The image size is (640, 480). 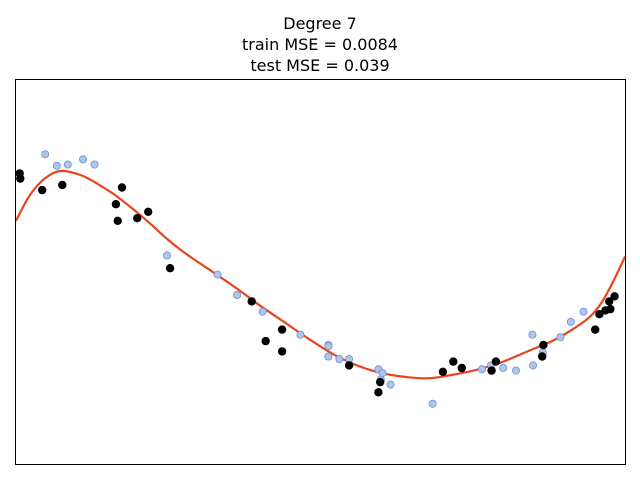 What do you see at coordinates (319, 65) in the screenshot?
I see `title-line-3: test MSE = 0.039` at bounding box center [319, 65].